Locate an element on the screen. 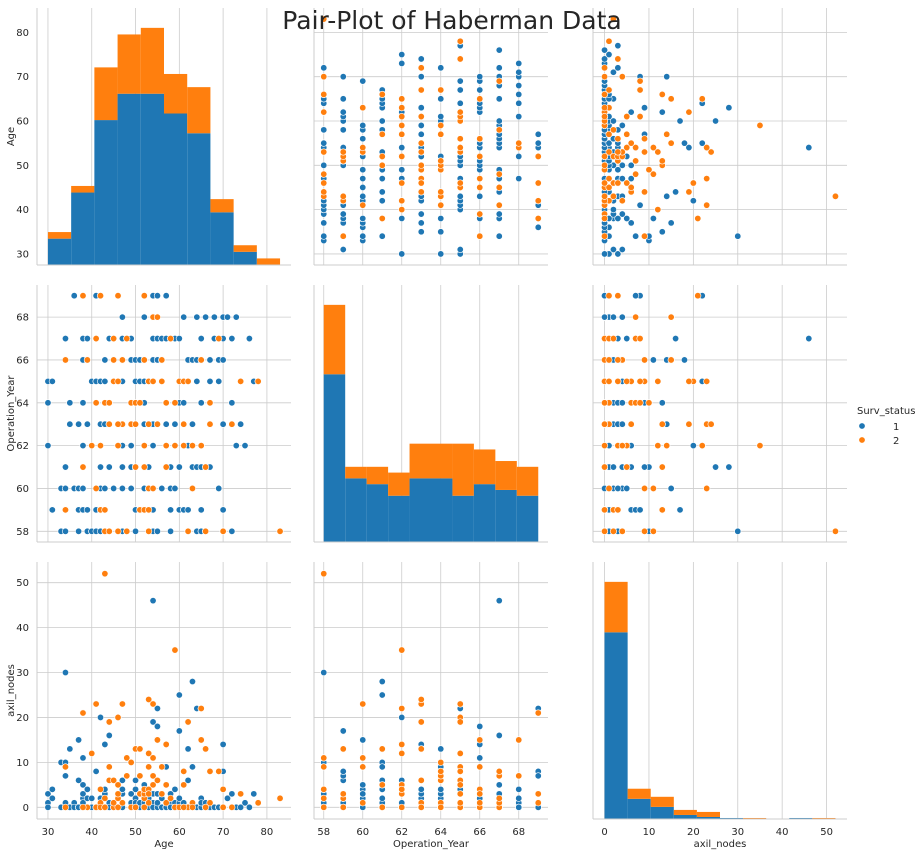  tick-label-x: 50 is located at coordinates (135, 832).